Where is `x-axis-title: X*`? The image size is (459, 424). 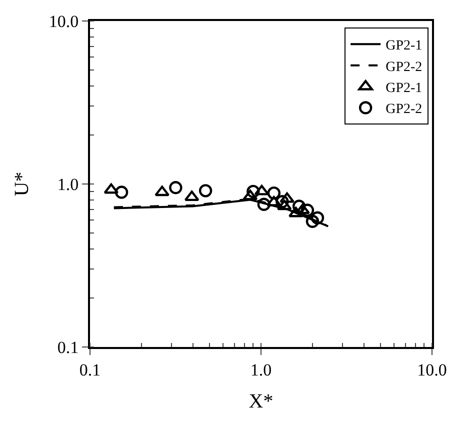
x-axis-title: X* is located at coordinates (261, 401).